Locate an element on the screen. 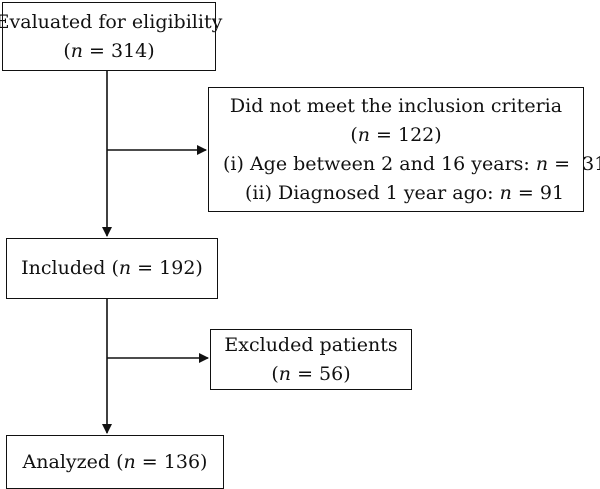 The height and width of the screenshot is (489, 600). box-excluded: Excluded patients (n = 56) is located at coordinates (311, 359).